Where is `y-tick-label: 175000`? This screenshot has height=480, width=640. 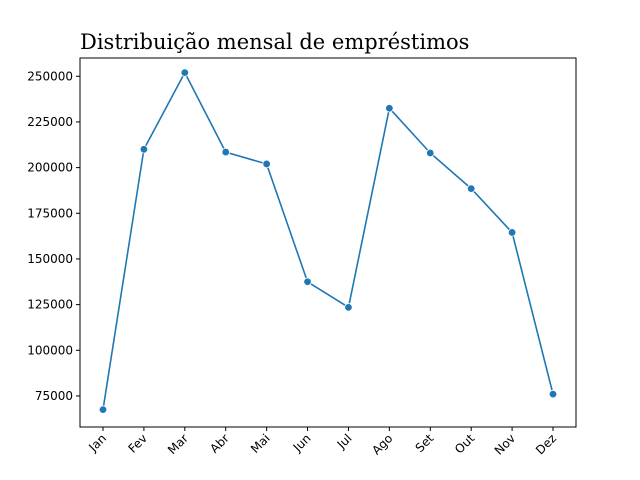 y-tick-label: 175000 is located at coordinates (50, 213).